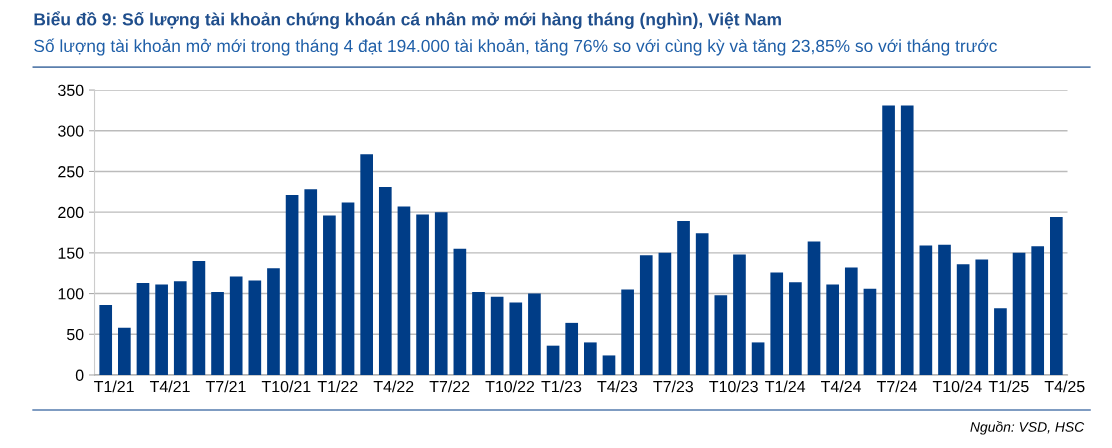 The width and height of the screenshot is (1112, 448). Describe the element at coordinates (407, 20) in the screenshot. I see `chart-title: Biểu đồ 9: Số lượng tài khoản chứng khoán cá nhân mở mới hàng tháng (nghìn), Việt Nam` at that location.